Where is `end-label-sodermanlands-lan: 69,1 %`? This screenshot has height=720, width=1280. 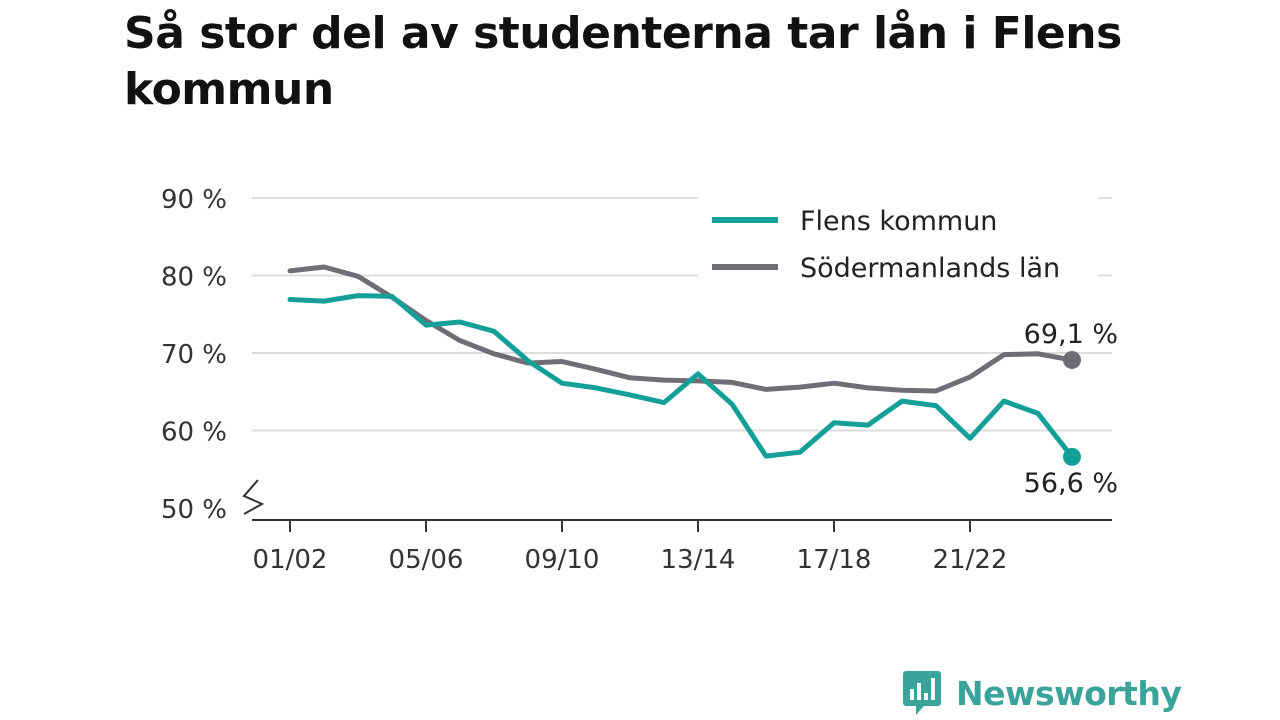
end-label-sodermanlands-lan: 69,1 % is located at coordinates (1071, 334).